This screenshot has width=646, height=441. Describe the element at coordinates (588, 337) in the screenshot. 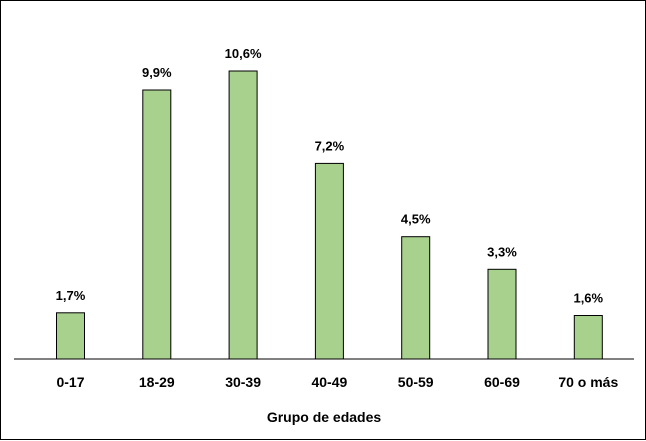

I see `bar-70-o-más` at that location.